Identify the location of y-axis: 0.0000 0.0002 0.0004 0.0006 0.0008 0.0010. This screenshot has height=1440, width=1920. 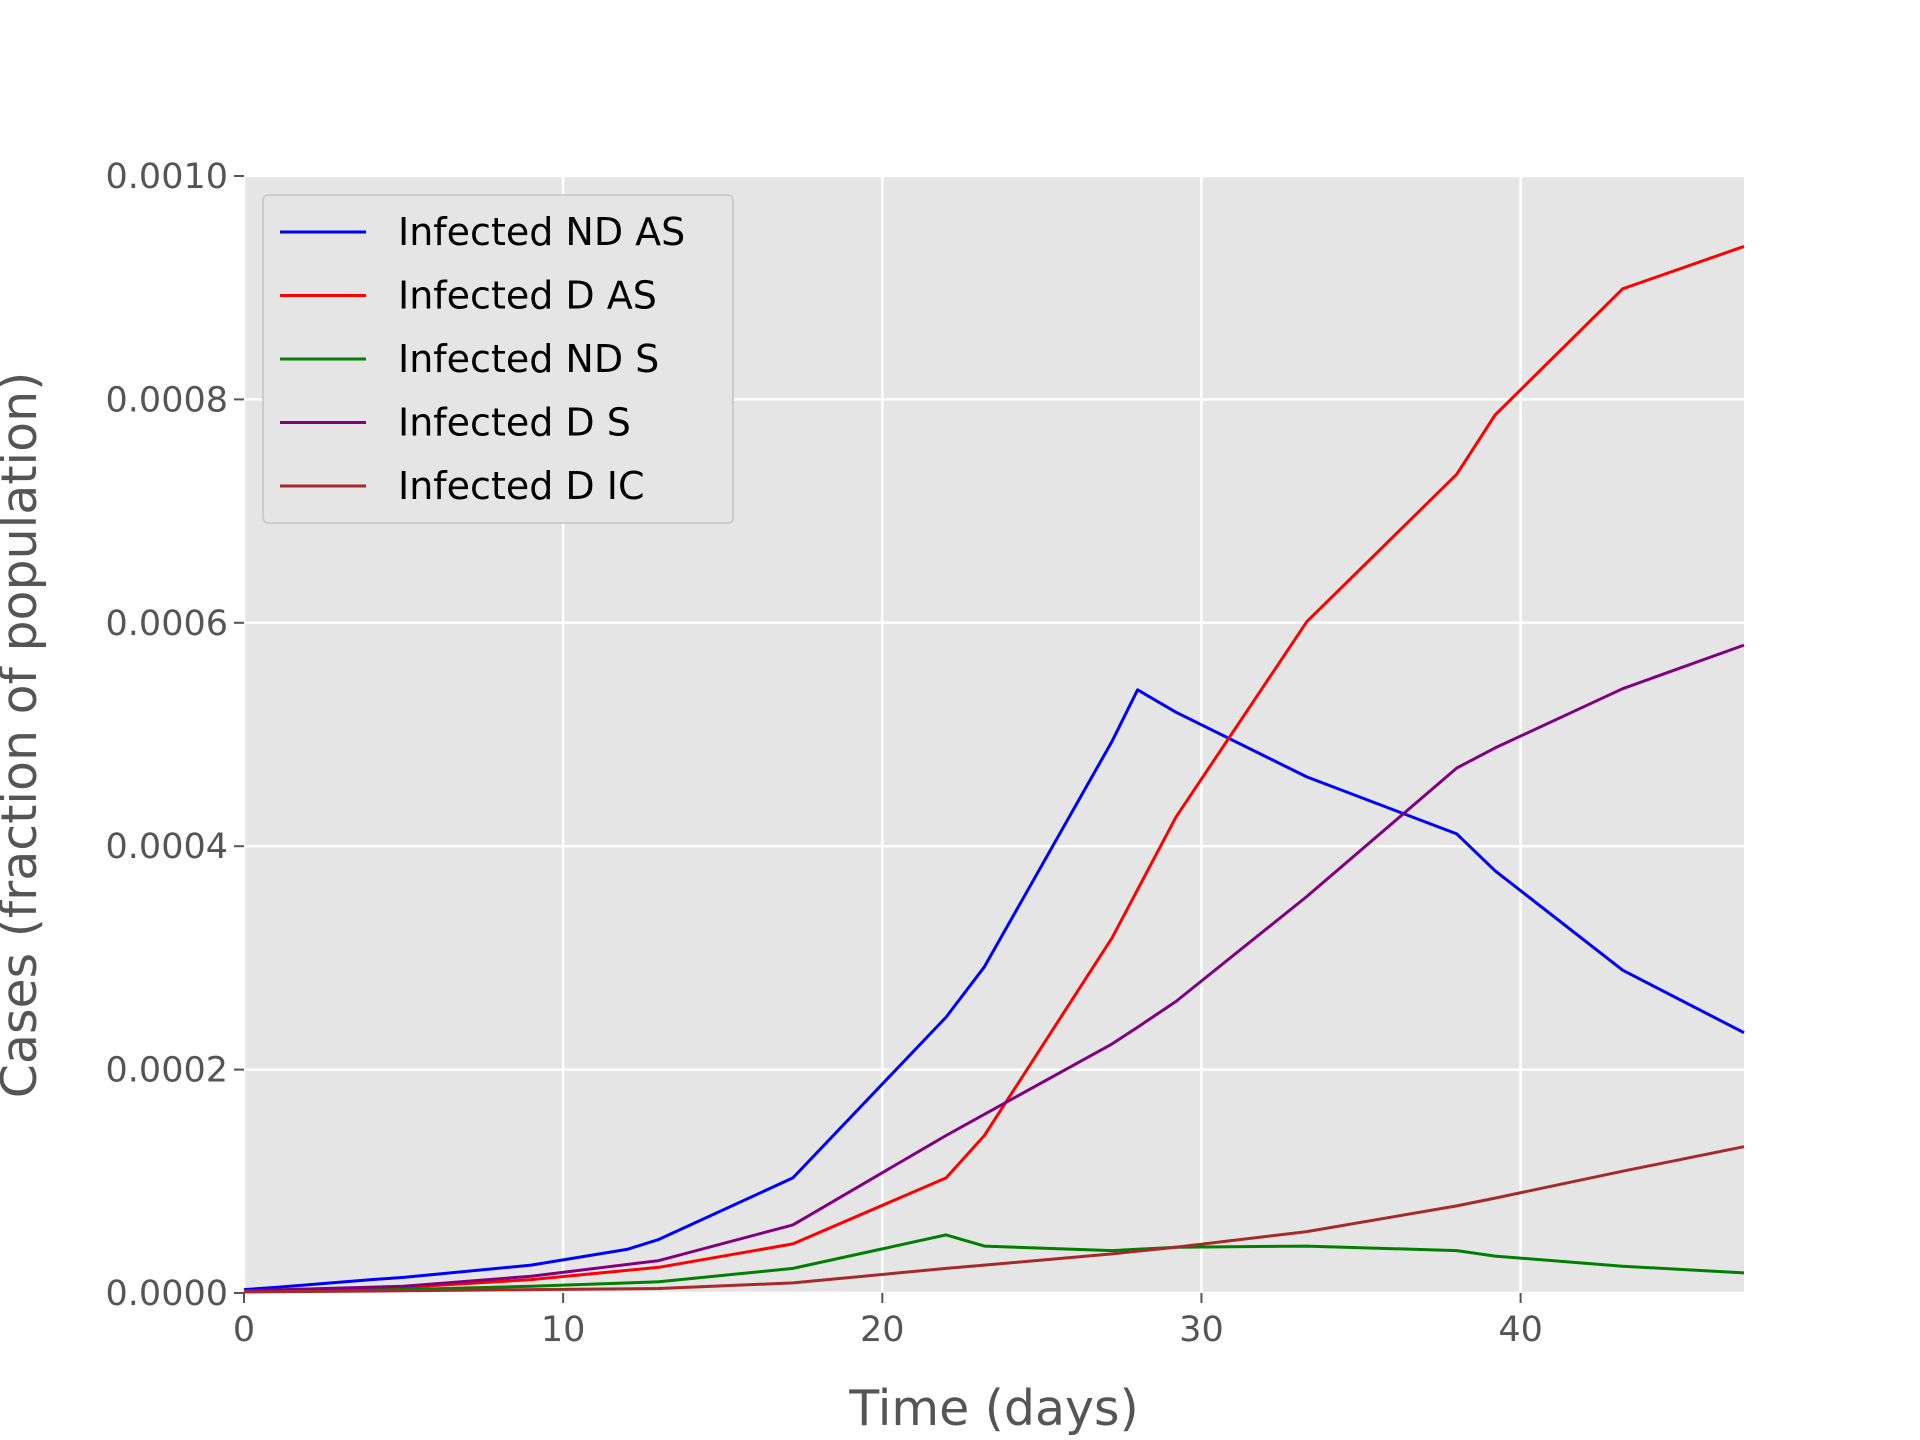
(175, 735).